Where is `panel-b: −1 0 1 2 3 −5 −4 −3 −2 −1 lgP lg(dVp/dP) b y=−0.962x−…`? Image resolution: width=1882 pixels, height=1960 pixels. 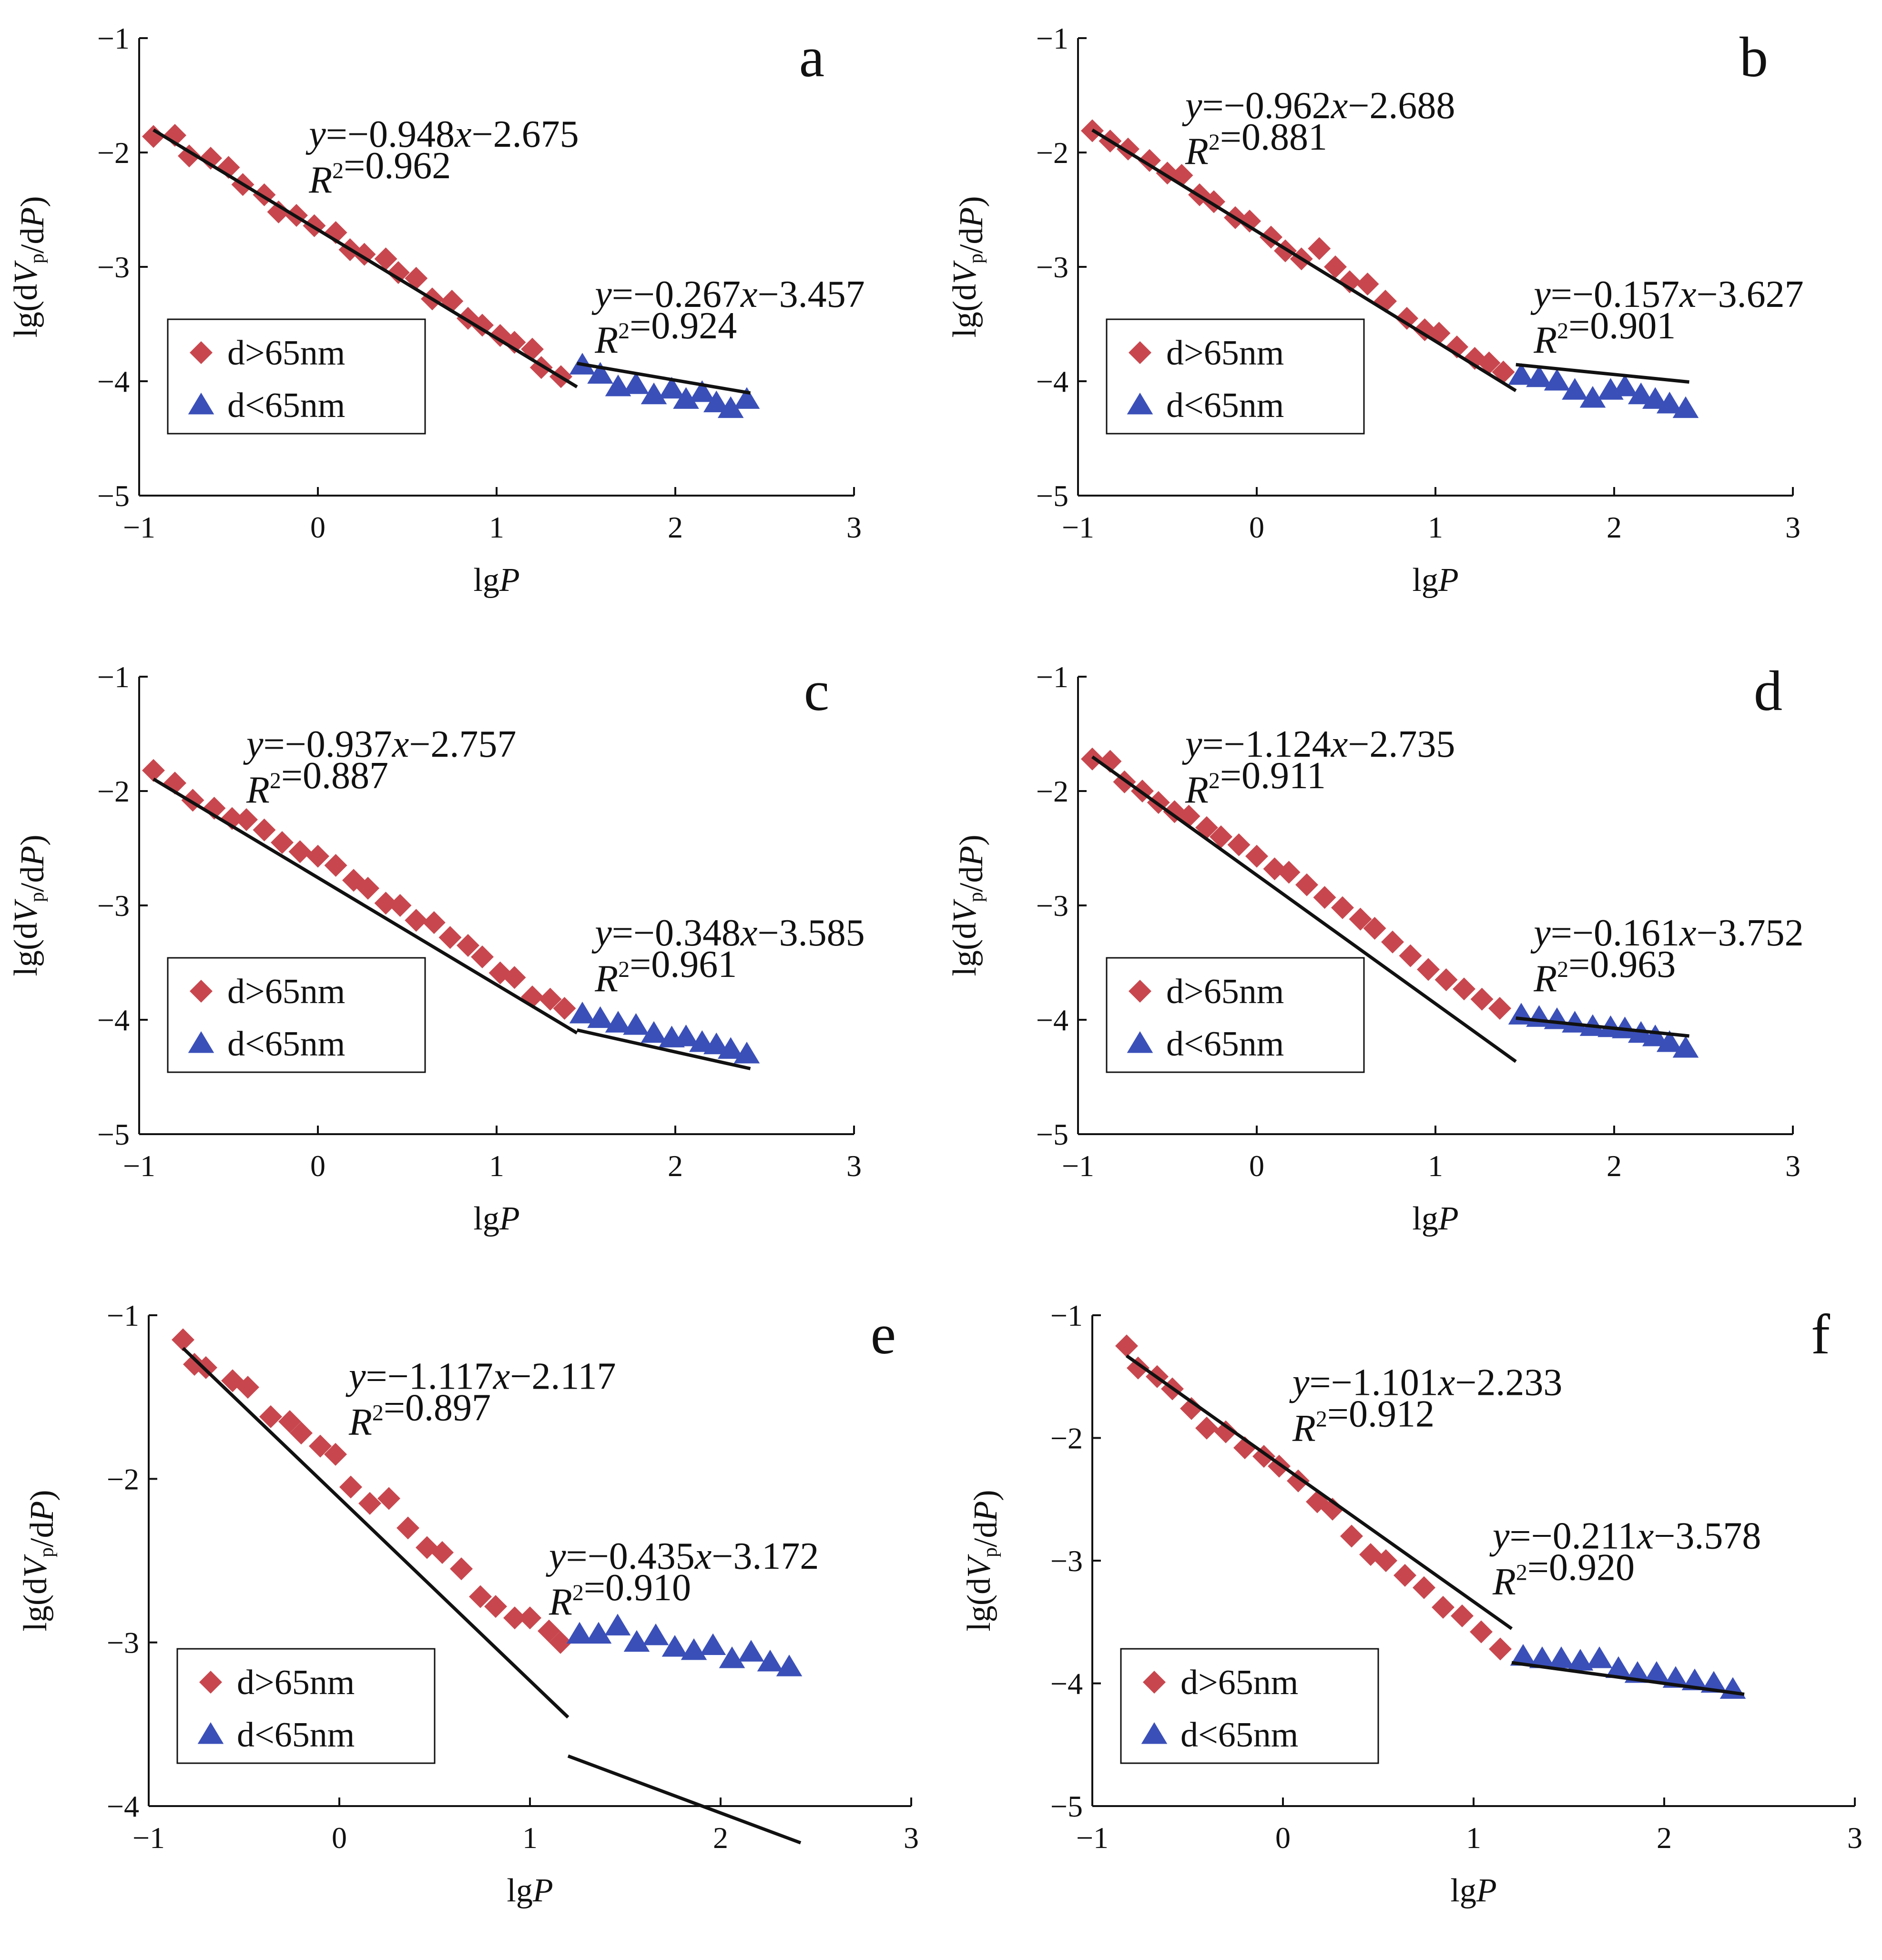 panel-b: −1 0 1 2 3 −5 −4 −3 −2 −1 lgP lg(dVp/dP) b y=−0.962x−… is located at coordinates (1375, 310).